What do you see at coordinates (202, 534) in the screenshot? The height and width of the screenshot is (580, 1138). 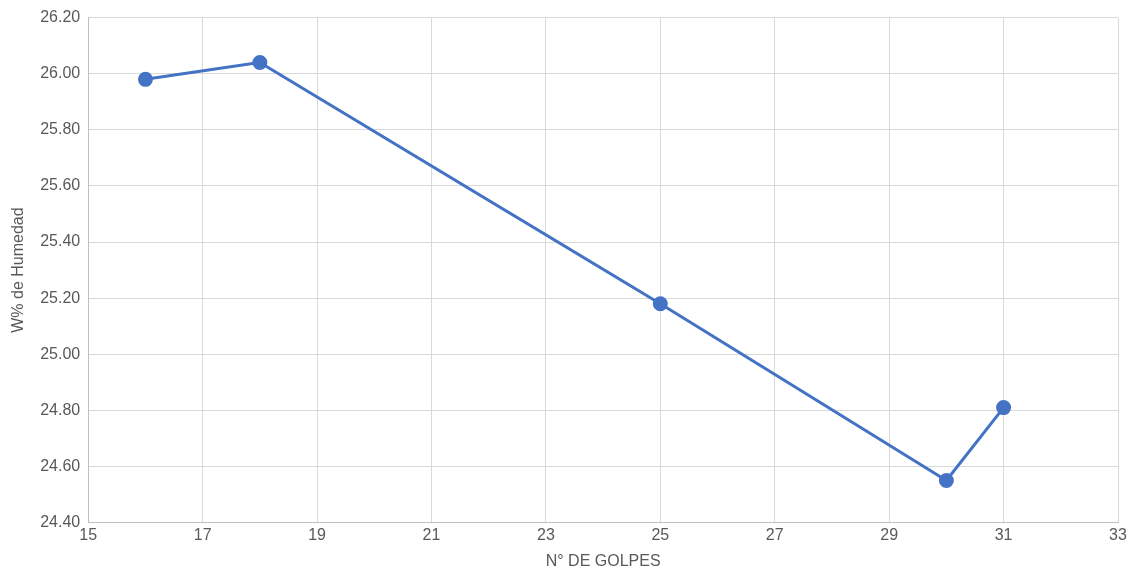 I see `x-tick-label: 17` at bounding box center [202, 534].